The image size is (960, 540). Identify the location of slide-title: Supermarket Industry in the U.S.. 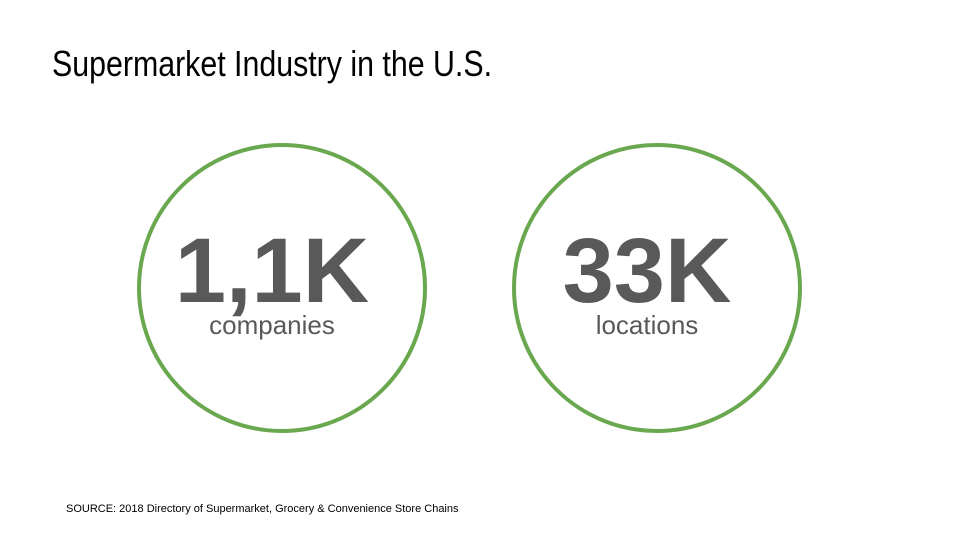
(272, 63).